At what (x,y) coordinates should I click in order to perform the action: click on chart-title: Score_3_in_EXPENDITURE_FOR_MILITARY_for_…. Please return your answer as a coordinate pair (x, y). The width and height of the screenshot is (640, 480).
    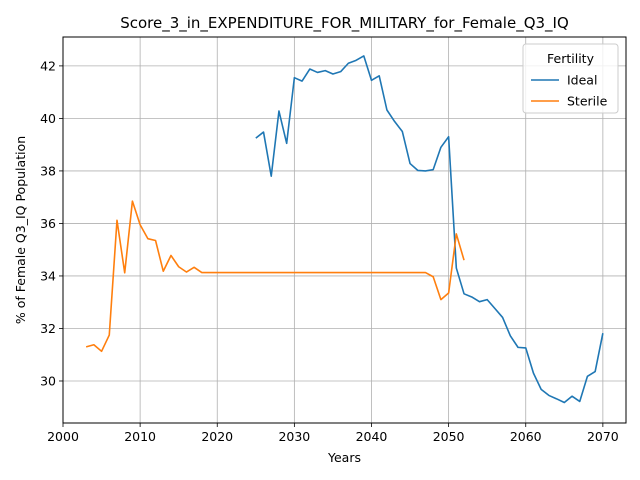
    Looking at the image, I should click on (344, 23).